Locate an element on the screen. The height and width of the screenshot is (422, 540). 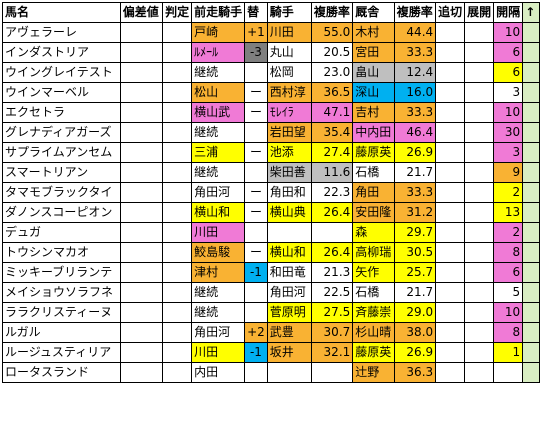
cell-prev-jockey: 松山 is located at coordinates (218, 92).